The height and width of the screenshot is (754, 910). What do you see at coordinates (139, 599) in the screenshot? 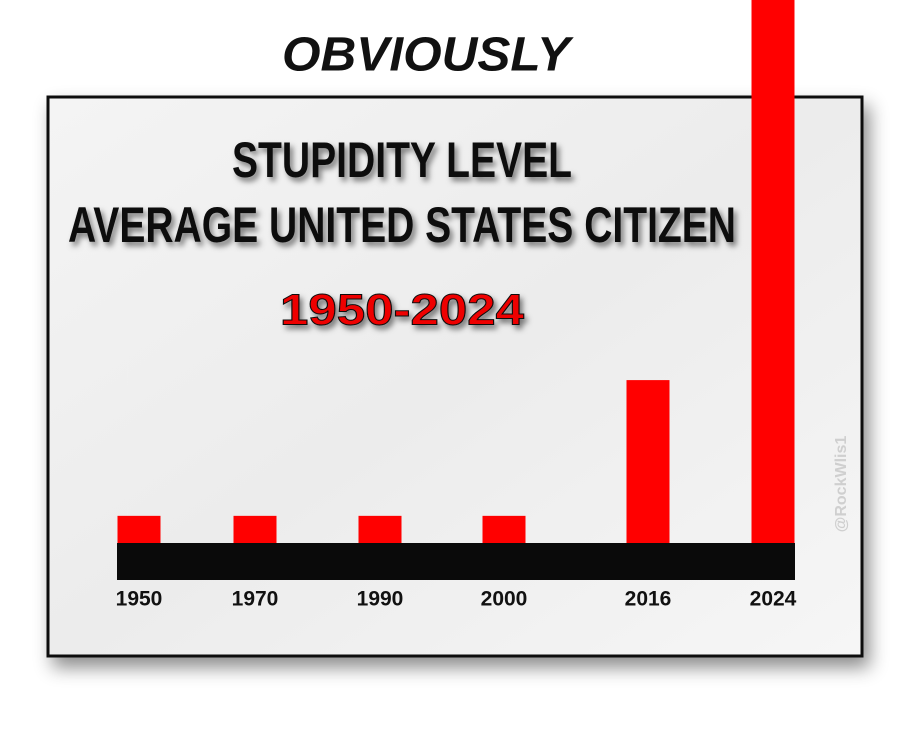
I see `x-tick-label: 1950` at bounding box center [139, 599].